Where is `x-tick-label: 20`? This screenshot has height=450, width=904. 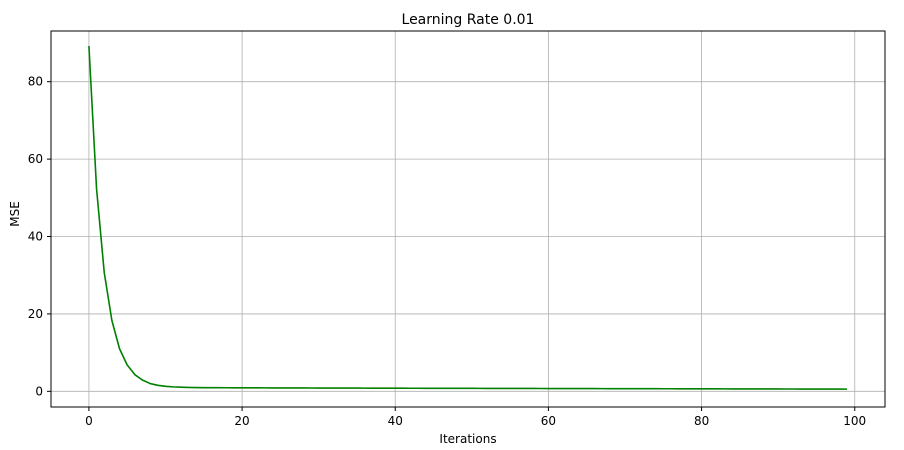
x-tick-label: 20 is located at coordinates (241, 421).